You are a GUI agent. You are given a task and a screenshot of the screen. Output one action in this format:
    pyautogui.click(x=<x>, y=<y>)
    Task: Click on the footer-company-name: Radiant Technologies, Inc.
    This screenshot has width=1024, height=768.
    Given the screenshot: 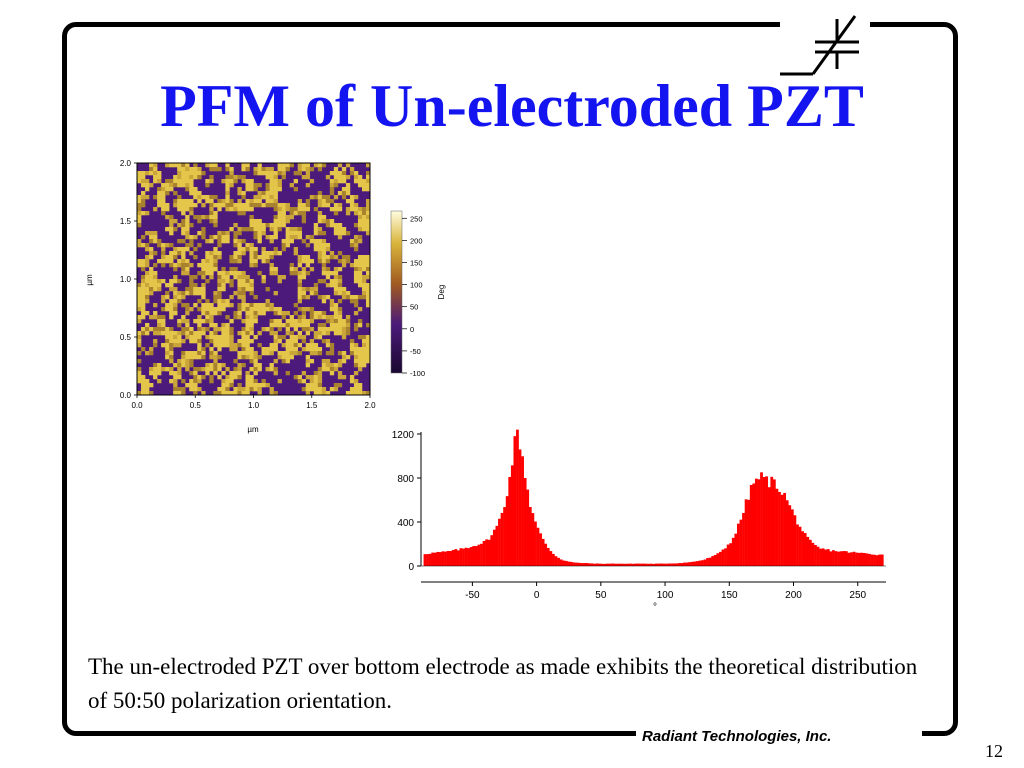 What is the action you would take?
    pyautogui.click(x=737, y=736)
    